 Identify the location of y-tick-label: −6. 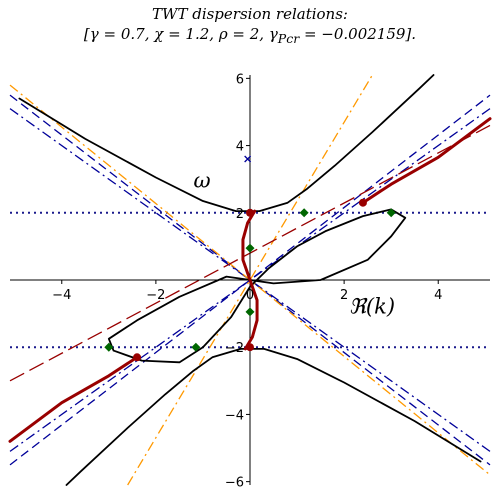
(234, 483).